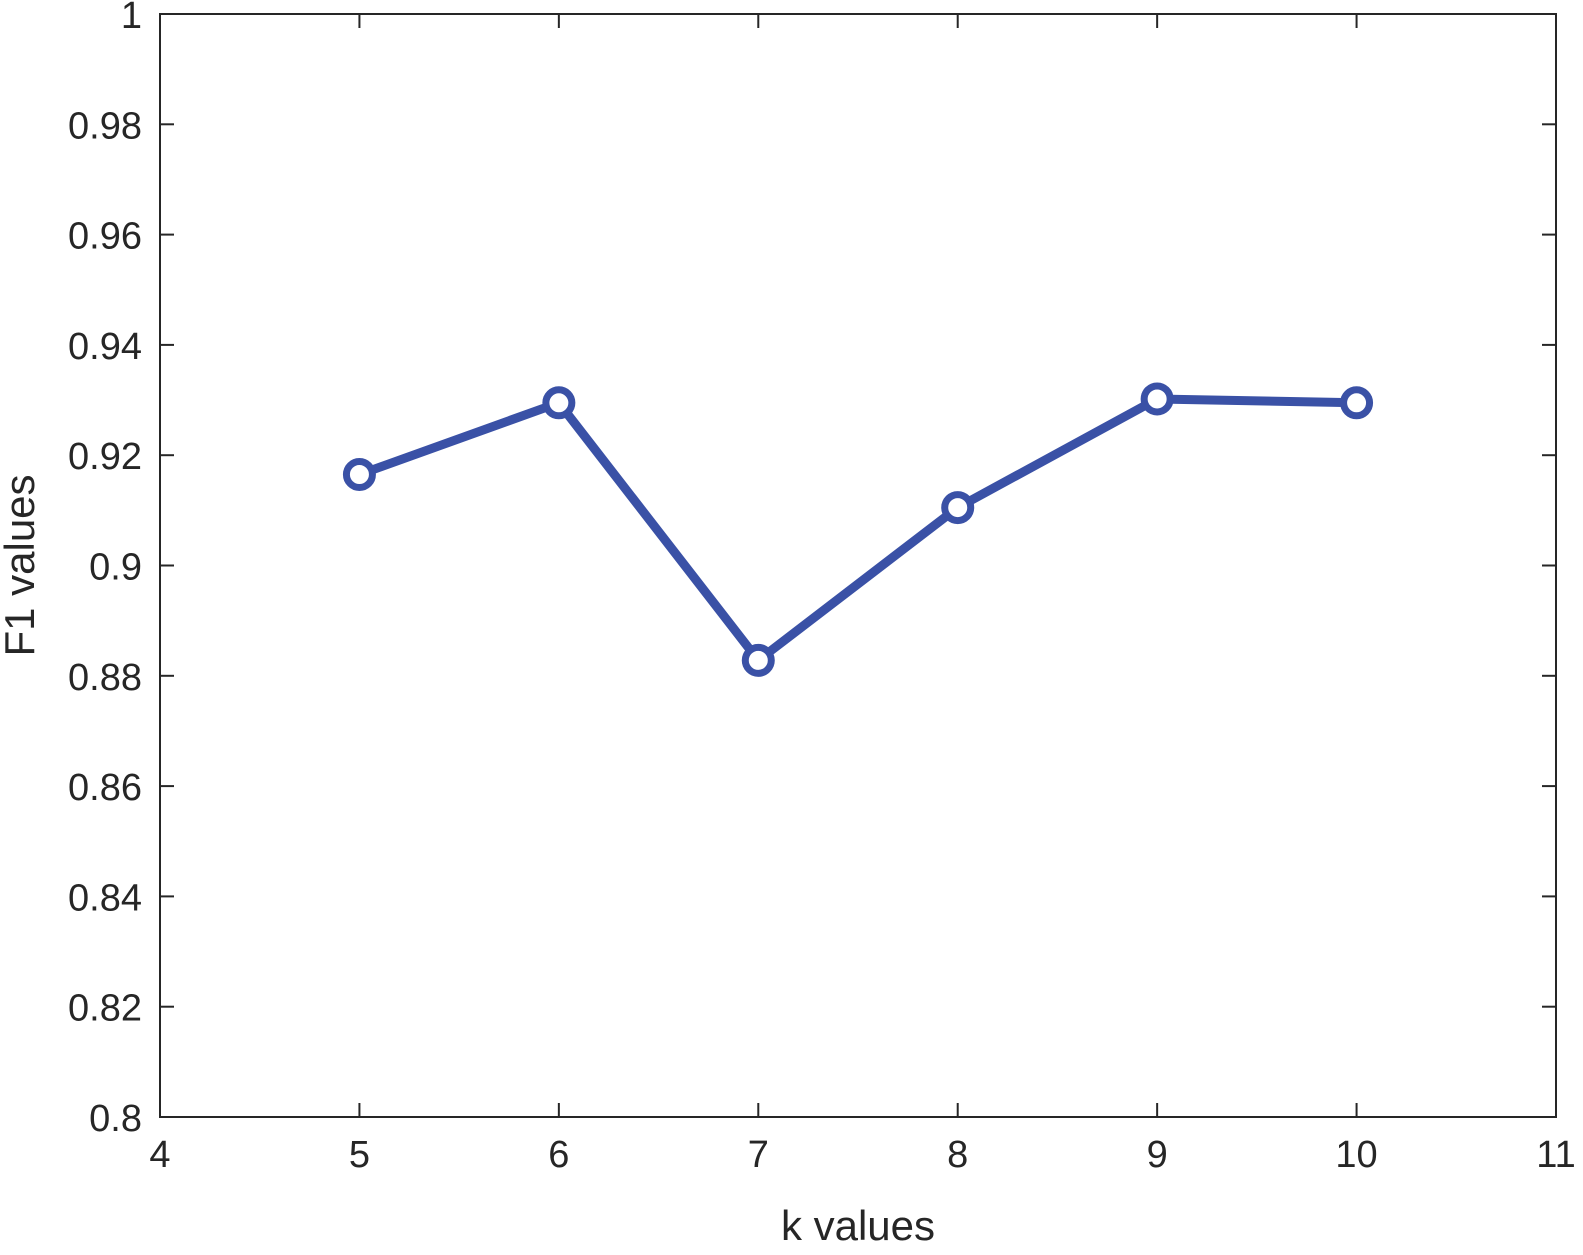 This screenshot has height=1255, width=1583. Describe the element at coordinates (105, 457) in the screenshot. I see `y-tick-label-6: 0.92` at that location.